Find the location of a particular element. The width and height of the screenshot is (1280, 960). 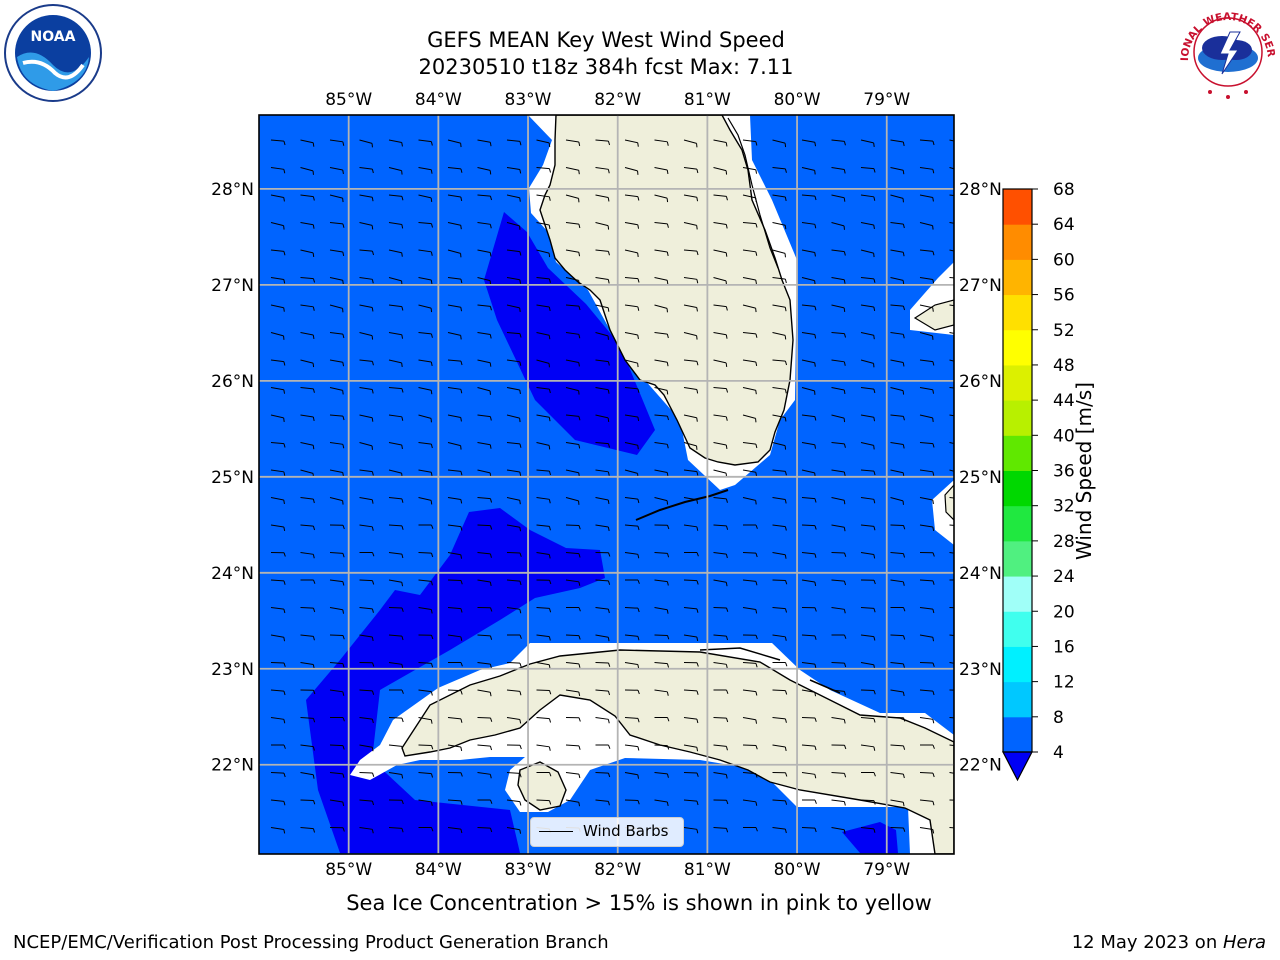

colorbar-segment is located at coordinates (1017, 418).